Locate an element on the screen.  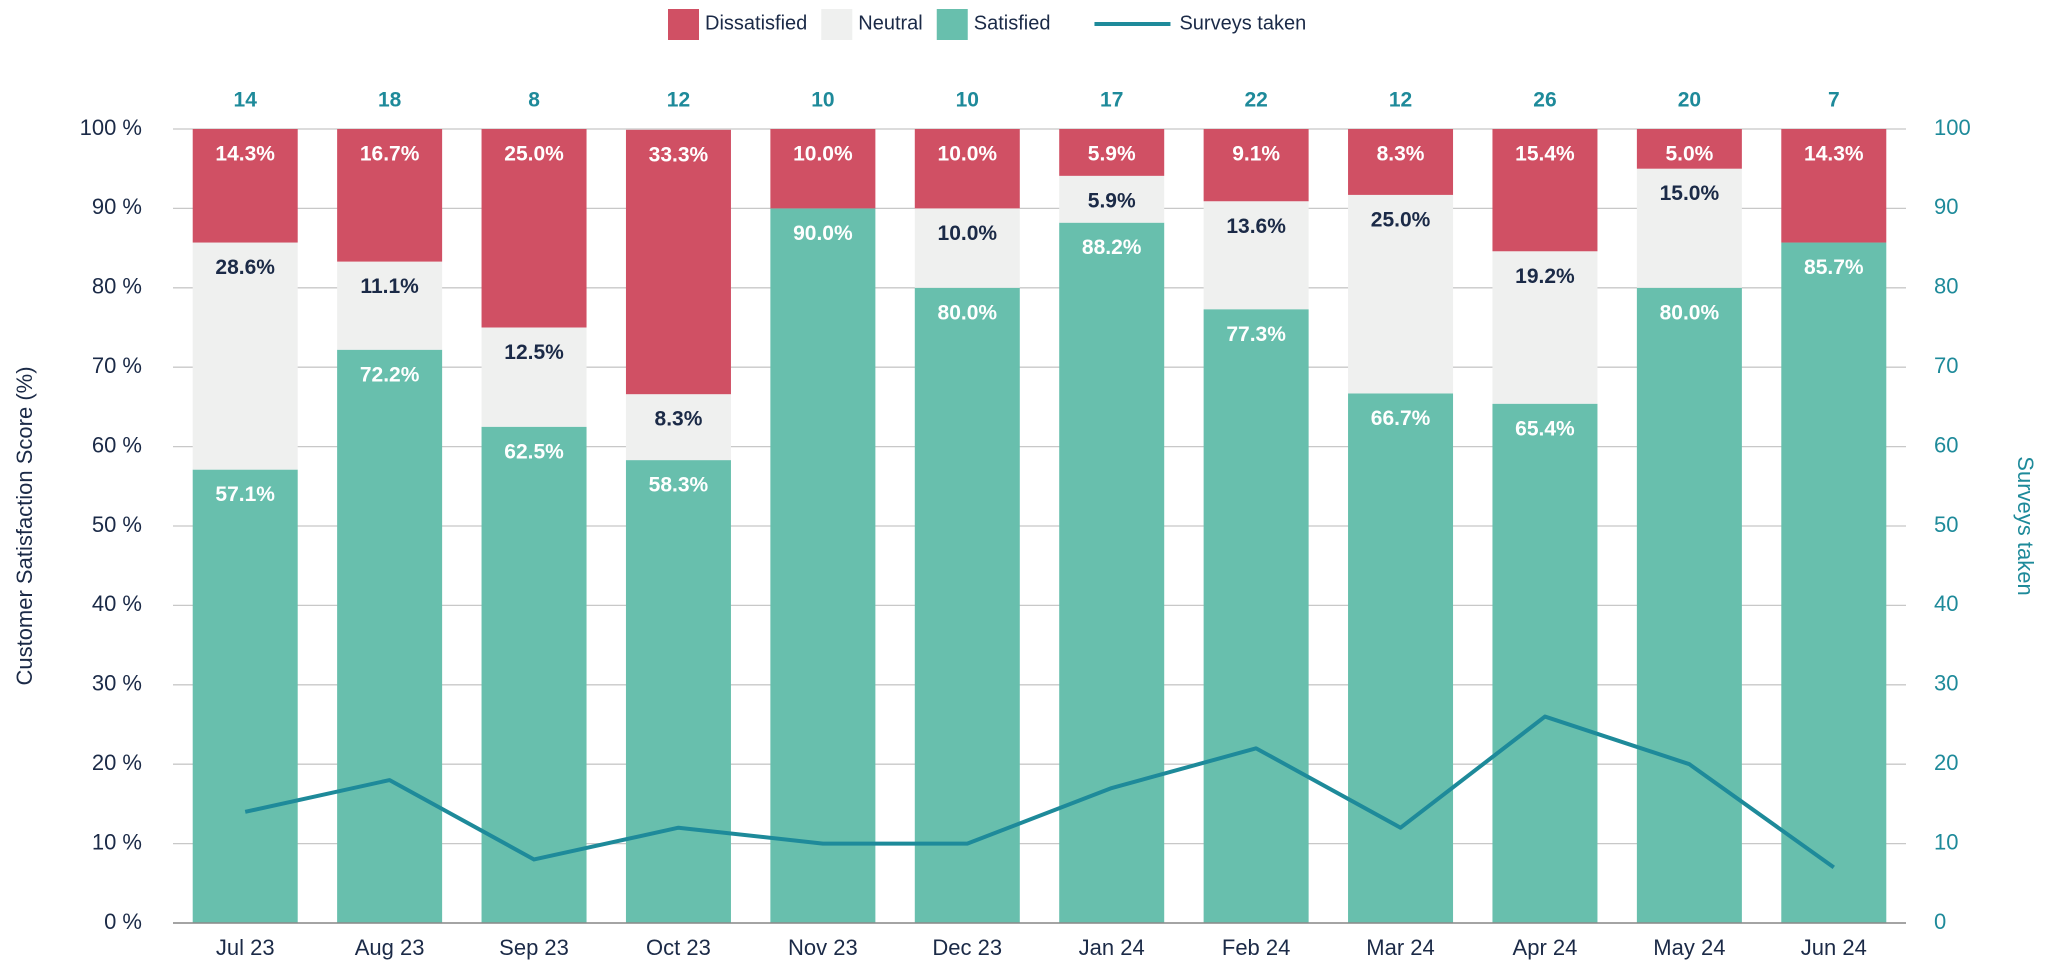
bar-value-label: 15.4% is located at coordinates (1545, 154).